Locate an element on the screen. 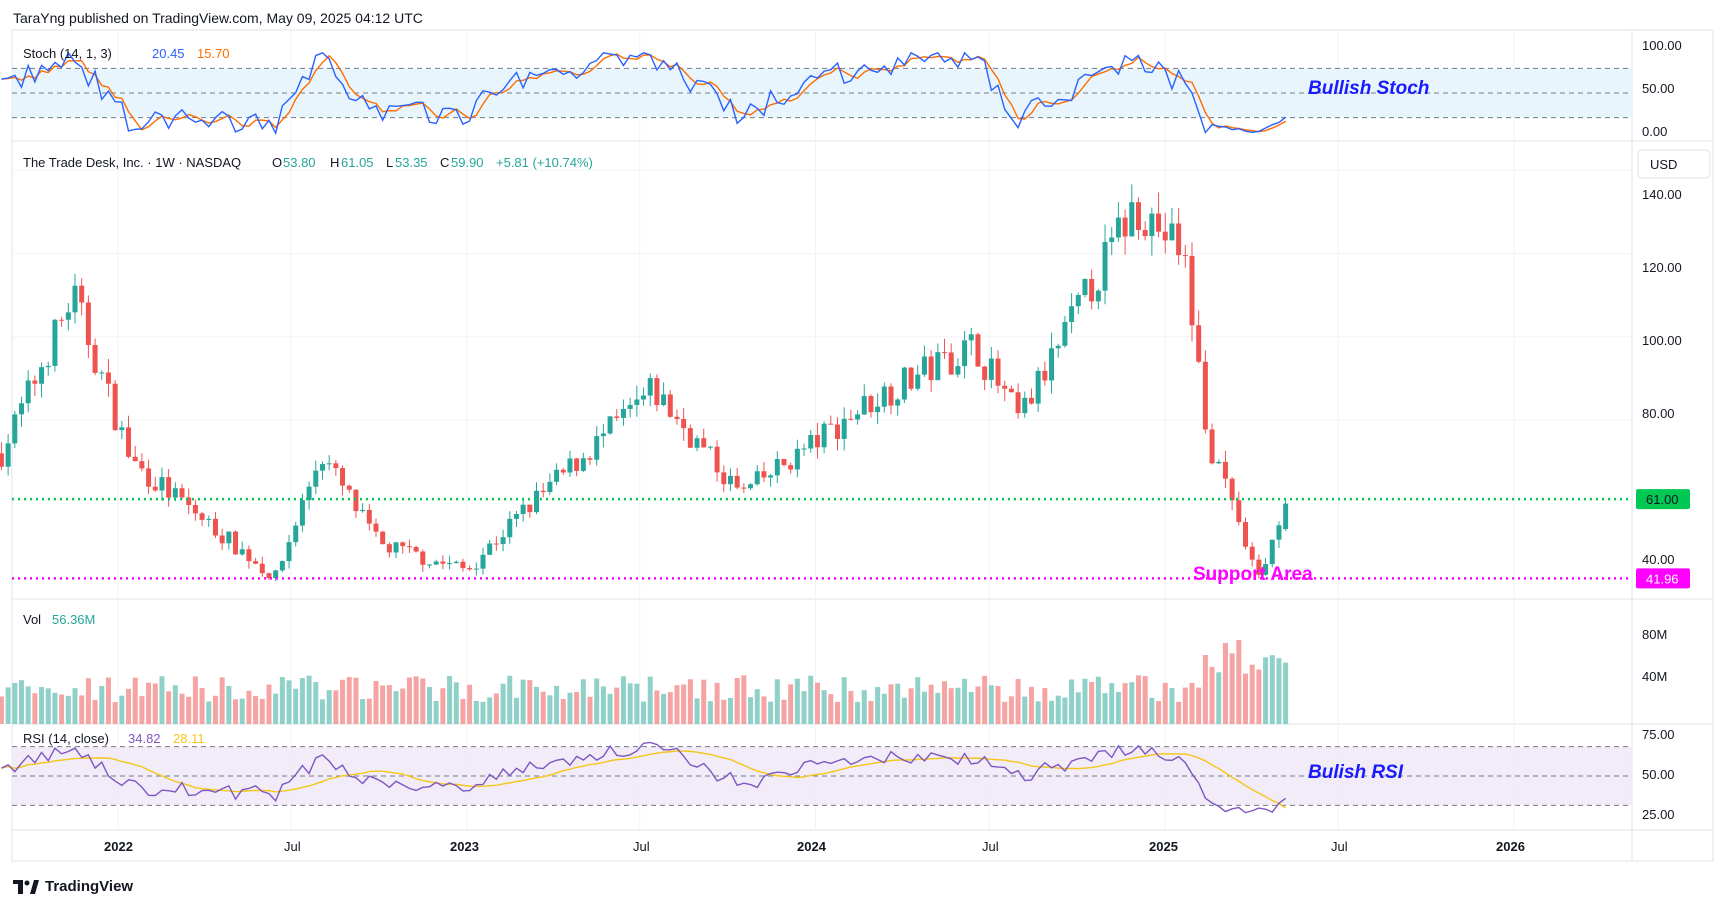 This screenshot has width=1727, height=905. ohlc-change: +5.81 (+10.74%) is located at coordinates (544, 162).